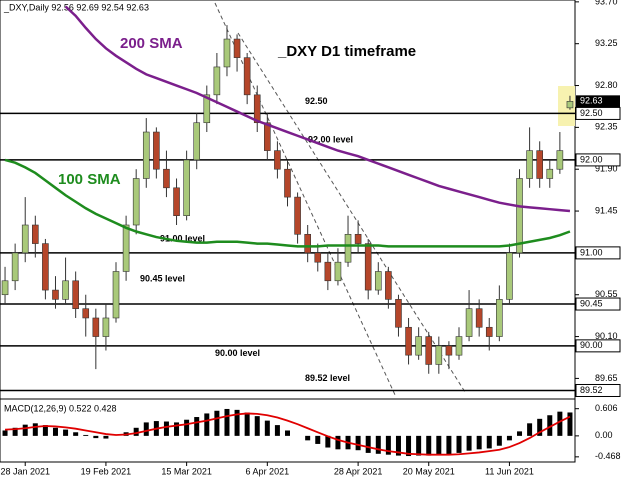 The image size is (640, 480). What do you see at coordinates (591, 390) in the screenshot?
I see `price-label: 89.52` at bounding box center [591, 390].